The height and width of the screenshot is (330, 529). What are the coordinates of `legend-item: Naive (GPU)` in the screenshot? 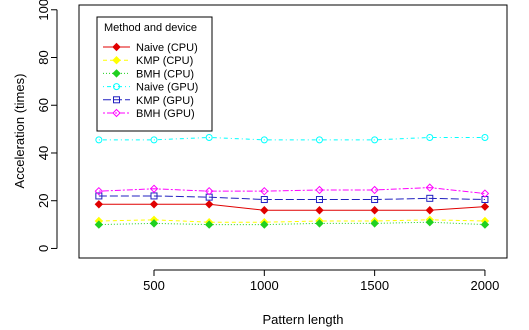 It's located at (150, 88).